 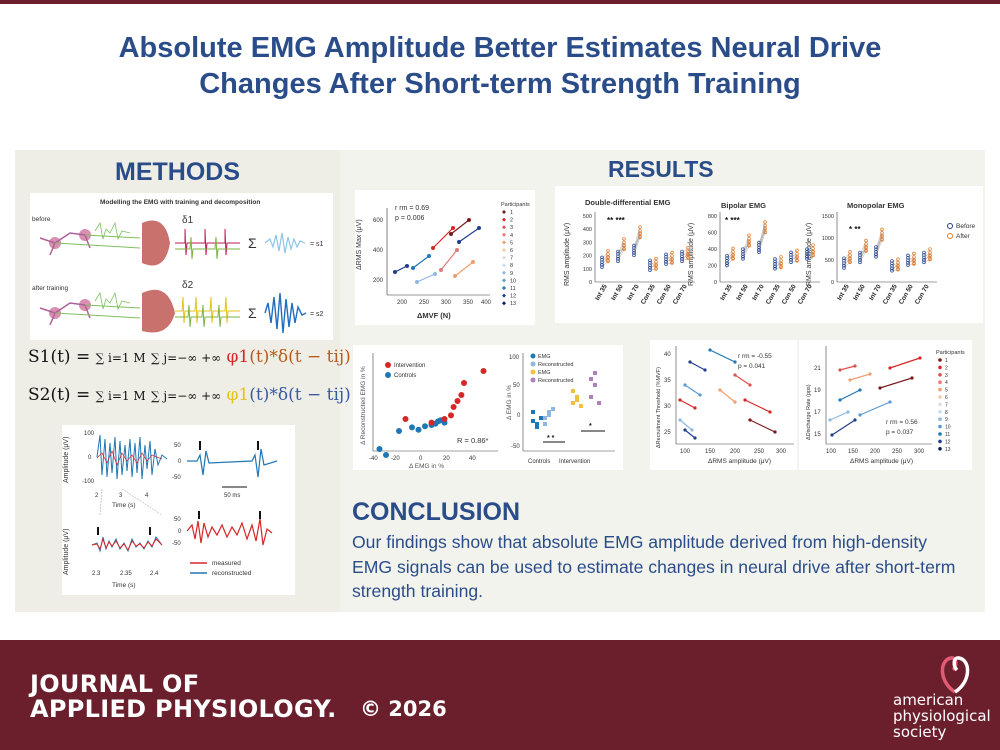 What do you see at coordinates (758, 292) in the screenshot?
I see `rms-category-label: Int 70` at bounding box center [758, 292].